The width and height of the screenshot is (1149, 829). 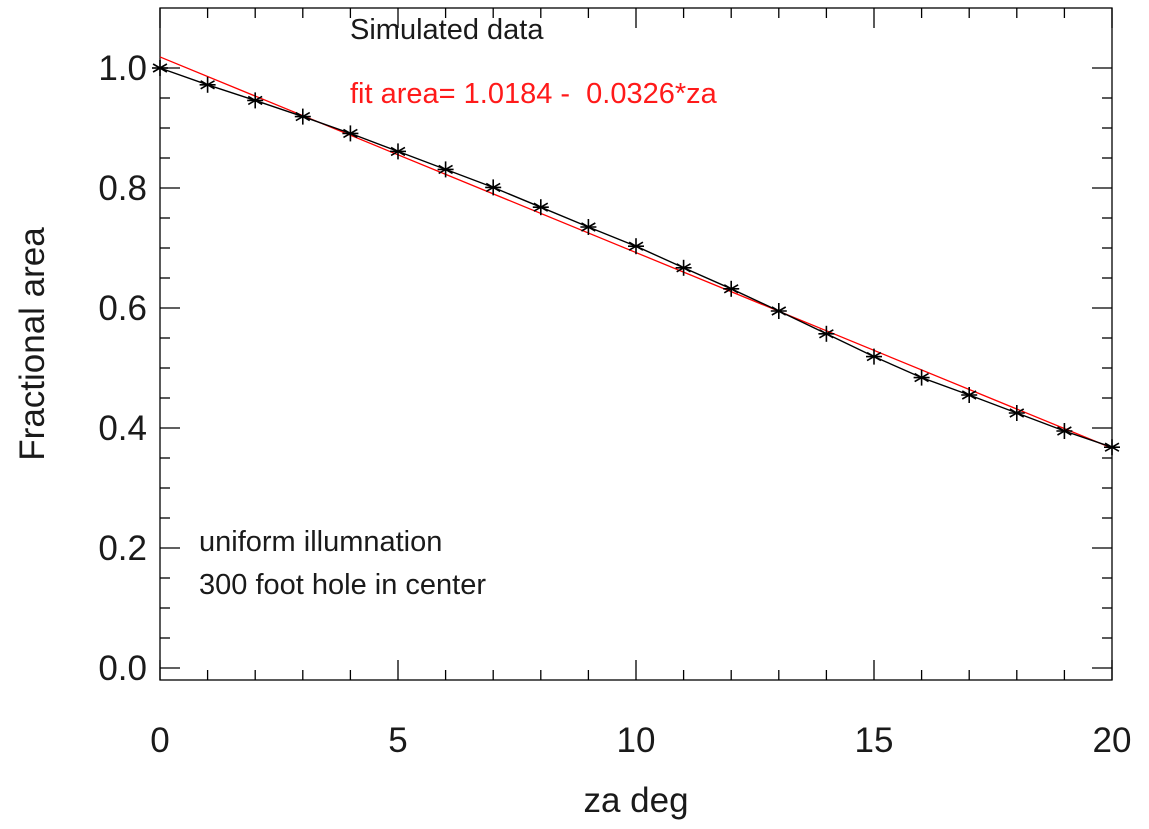 What do you see at coordinates (635, 800) in the screenshot?
I see `x-axis-label: za deg` at bounding box center [635, 800].